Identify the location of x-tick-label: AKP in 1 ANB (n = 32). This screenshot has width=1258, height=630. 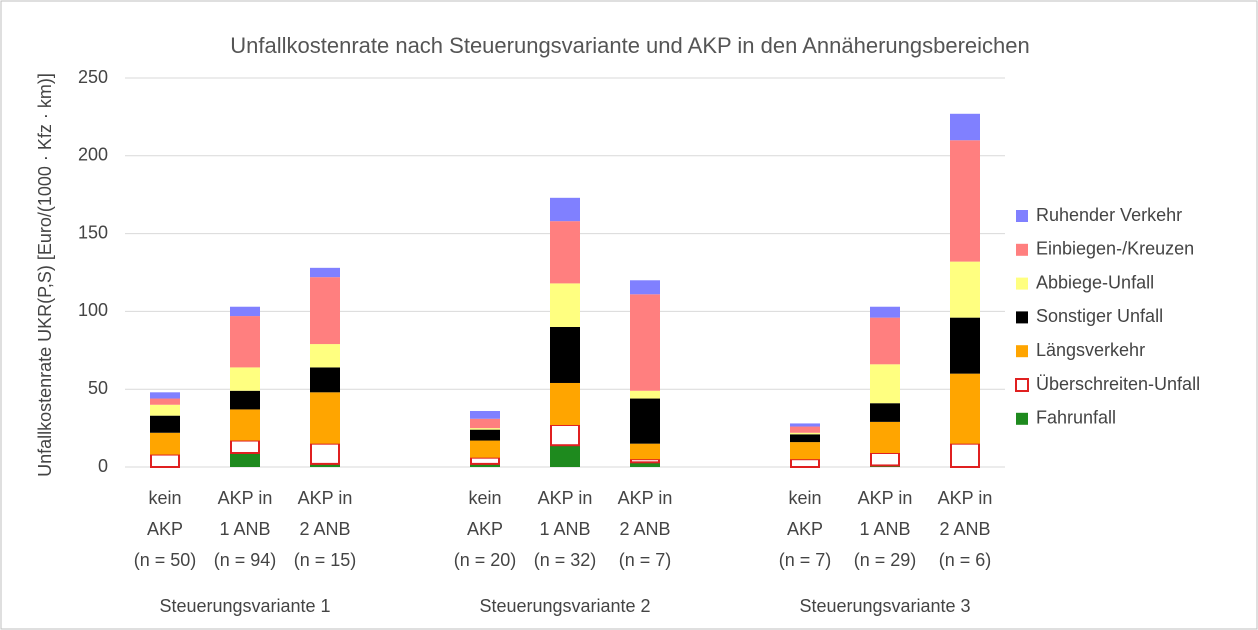
(565, 529).